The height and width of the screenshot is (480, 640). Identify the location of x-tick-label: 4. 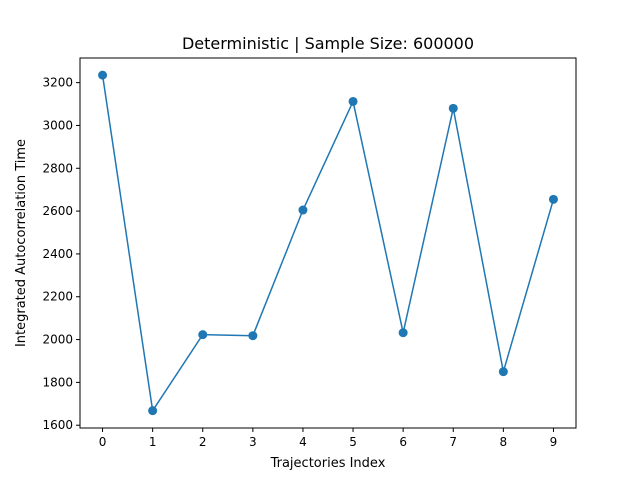
(303, 442).